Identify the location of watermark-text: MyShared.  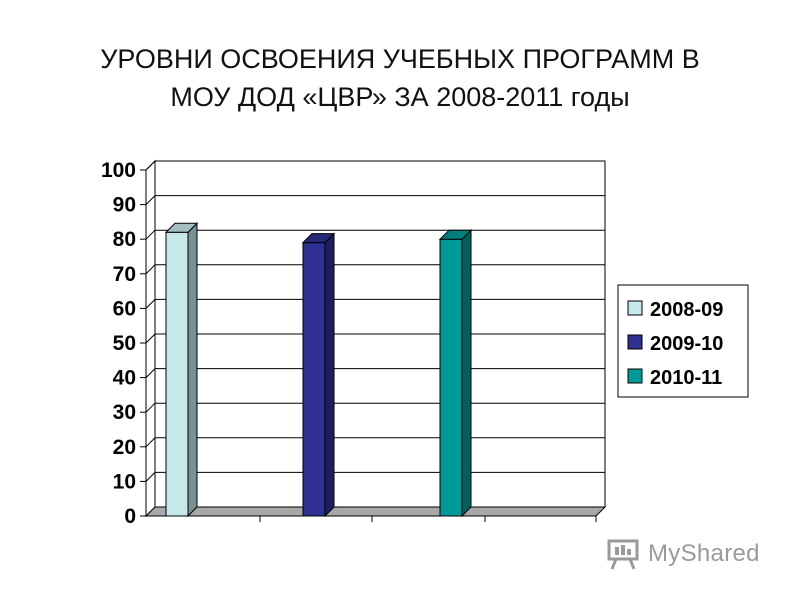
(704, 553).